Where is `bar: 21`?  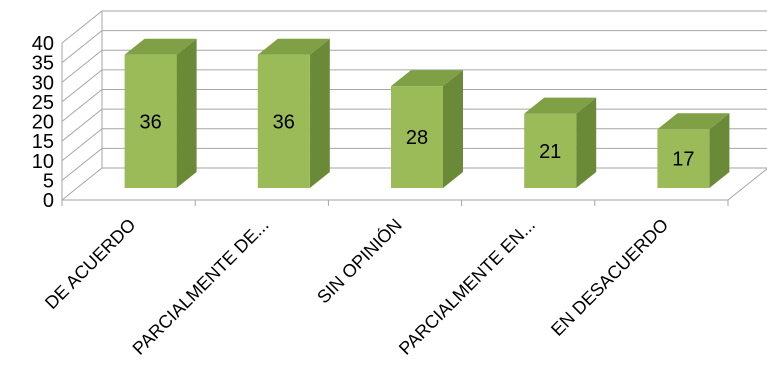
bar: 21 is located at coordinates (560, 142).